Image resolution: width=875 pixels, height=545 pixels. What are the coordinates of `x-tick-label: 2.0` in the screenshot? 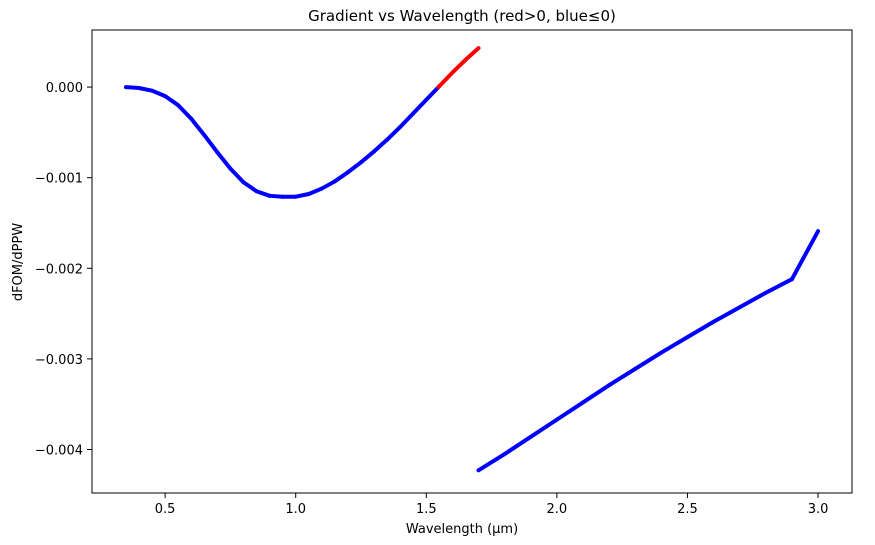 It's located at (557, 509).